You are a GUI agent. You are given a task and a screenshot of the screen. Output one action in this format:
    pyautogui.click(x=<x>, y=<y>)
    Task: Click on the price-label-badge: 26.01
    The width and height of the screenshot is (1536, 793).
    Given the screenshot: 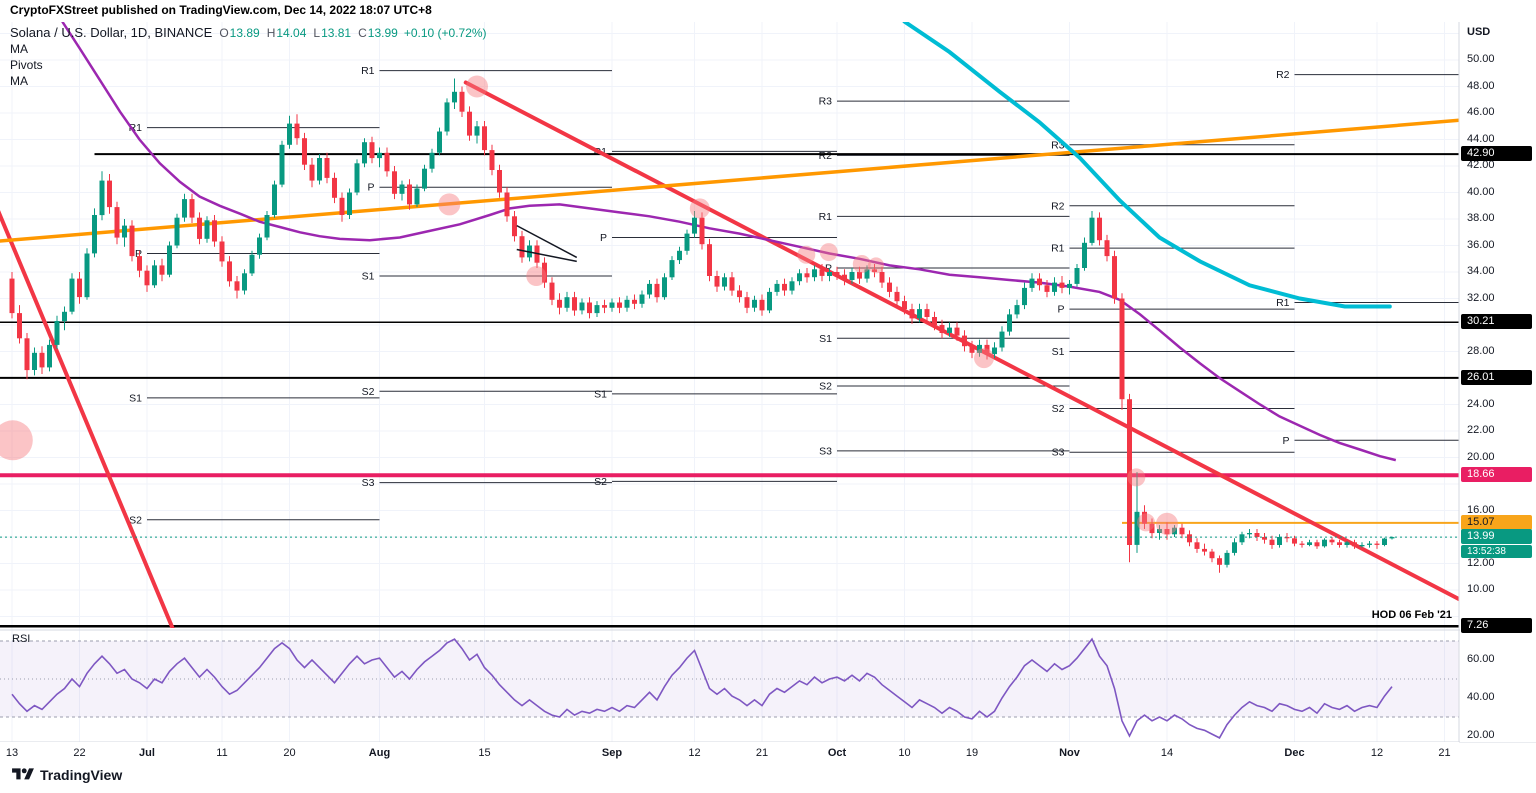 What is the action you would take?
    pyautogui.click(x=1496, y=377)
    